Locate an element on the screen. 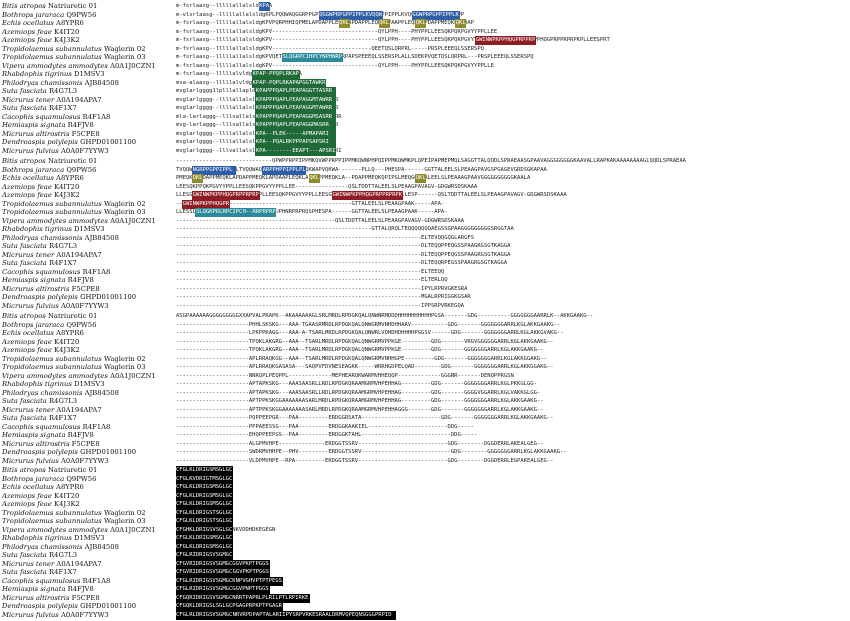 This screenshot has width=850, height=621. species-label: Micrurus fulvius A0A0F7YYW3 is located at coordinates (55, 461).